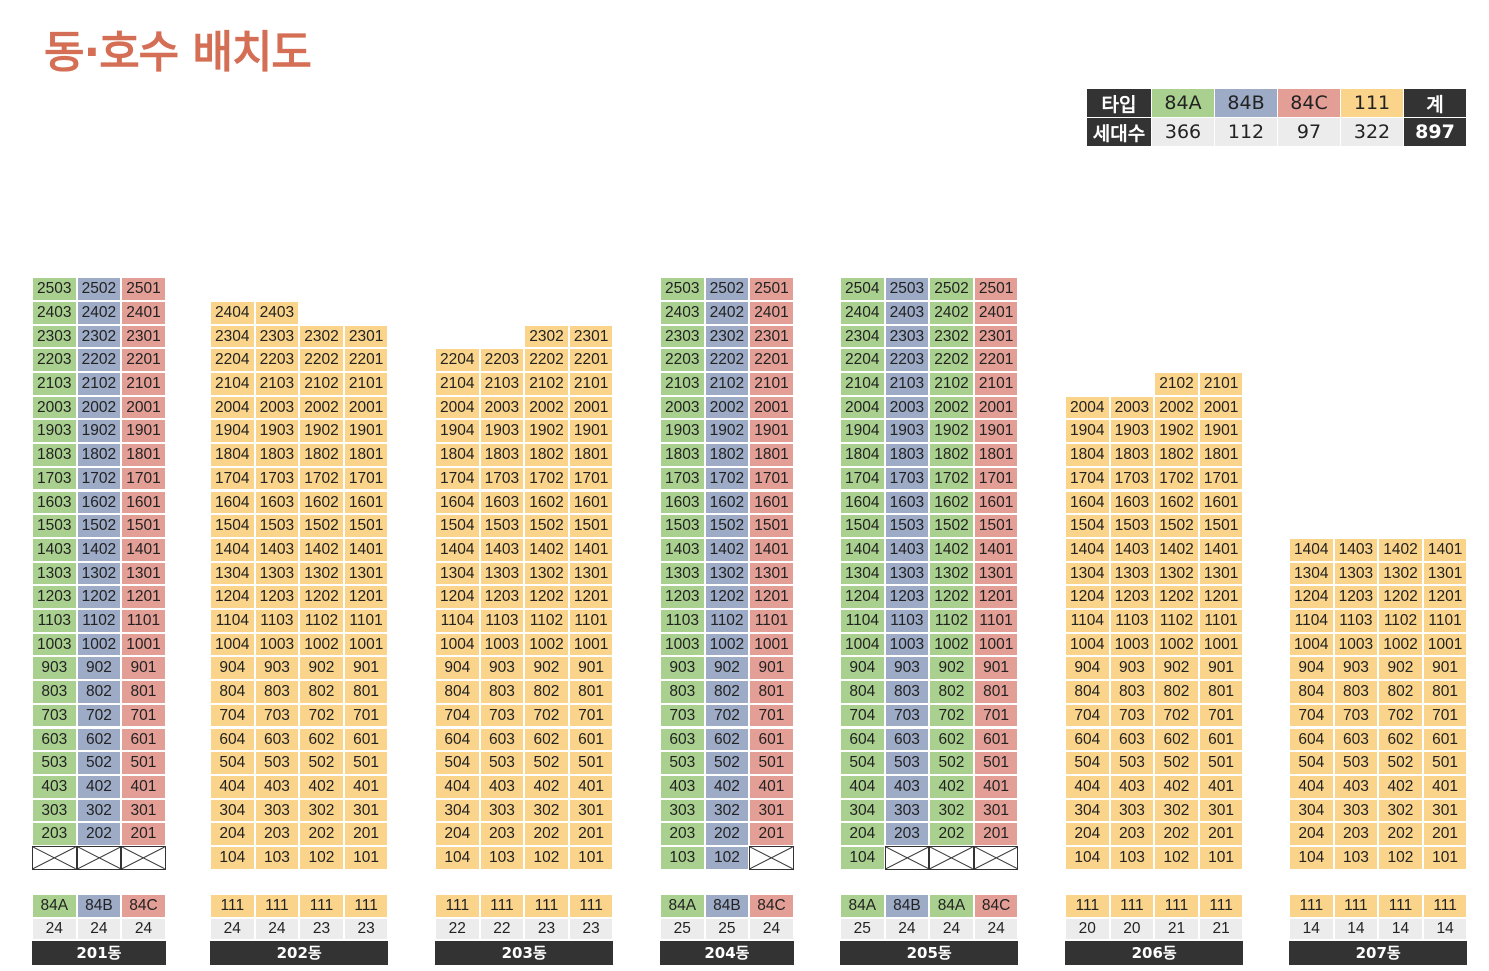 Image resolution: width=1489 pixels, height=971 pixels. What do you see at coordinates (1356, 834) in the screenshot?
I see `unit-cell: 203` at bounding box center [1356, 834].